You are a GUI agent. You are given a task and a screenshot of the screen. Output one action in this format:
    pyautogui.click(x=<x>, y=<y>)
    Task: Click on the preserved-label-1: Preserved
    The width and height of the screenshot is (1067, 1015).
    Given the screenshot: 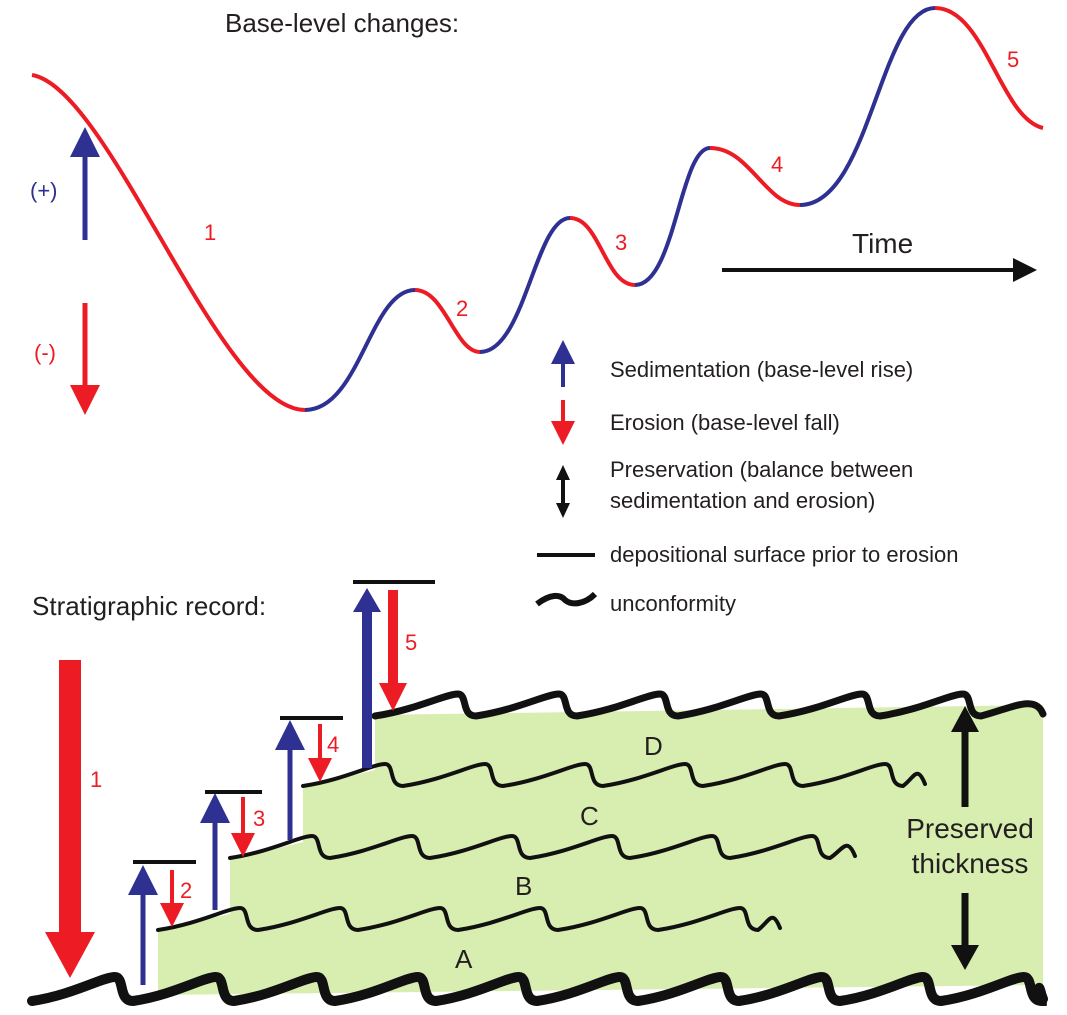 What is the action you would take?
    pyautogui.click(x=970, y=828)
    